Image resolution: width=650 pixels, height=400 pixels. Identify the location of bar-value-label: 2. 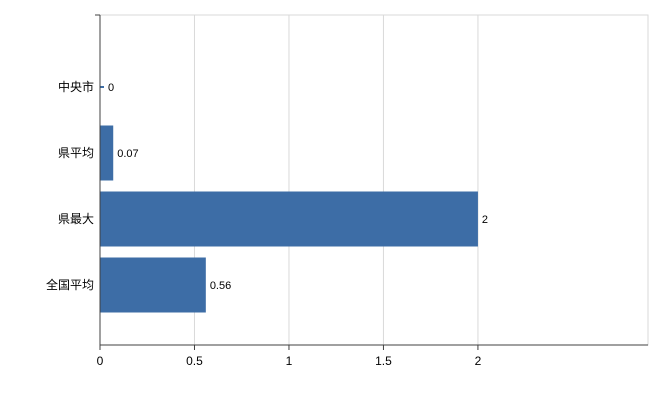
(485, 220).